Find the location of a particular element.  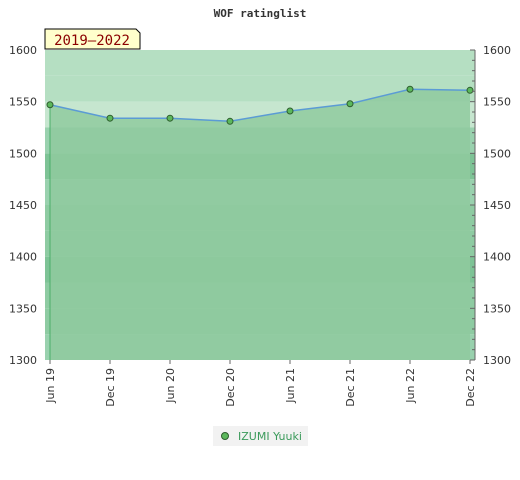

y-tick-label-left: 1350 is located at coordinates (23, 308).